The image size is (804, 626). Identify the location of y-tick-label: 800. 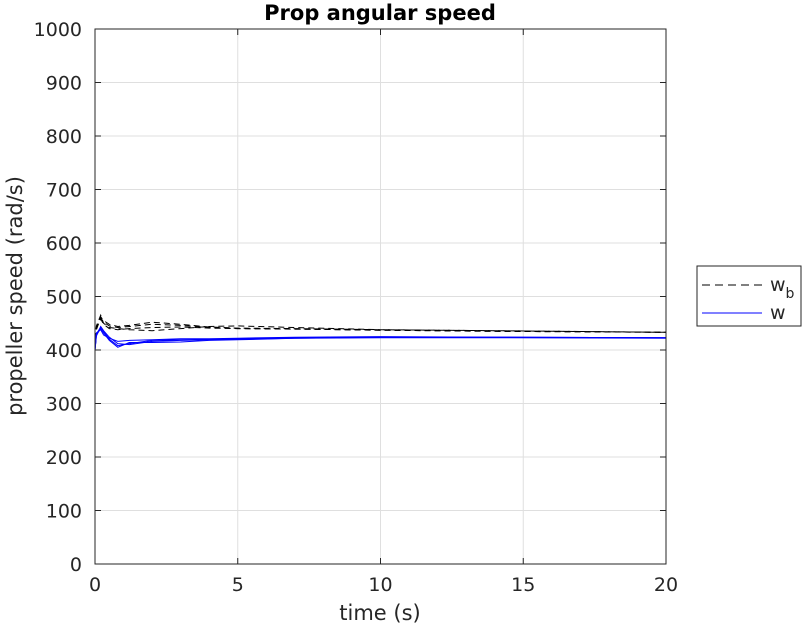
(64, 137).